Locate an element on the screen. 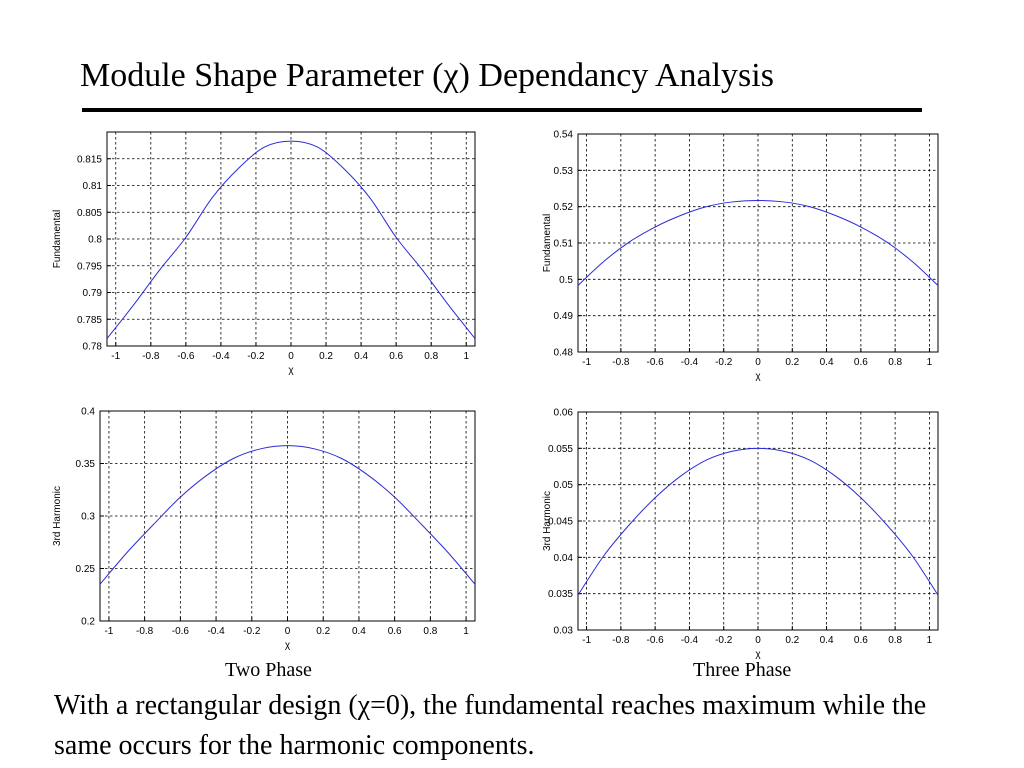 Image resolution: width=1024 pixels, height=768 pixels. y-tick-label: 0.51 is located at coordinates (564, 244).